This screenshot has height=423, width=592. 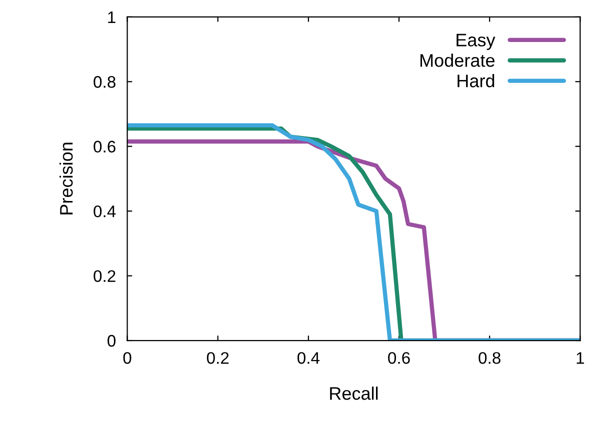 What do you see at coordinates (105, 276) in the screenshot?
I see `y-tick-label: 0.2` at bounding box center [105, 276].